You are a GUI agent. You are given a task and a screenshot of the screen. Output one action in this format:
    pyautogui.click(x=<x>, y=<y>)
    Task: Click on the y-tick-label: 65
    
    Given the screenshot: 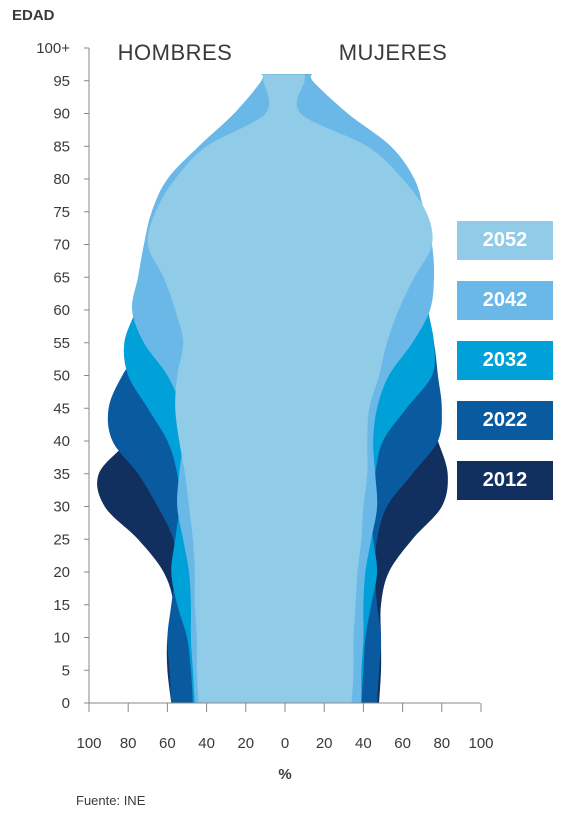 What is the action you would take?
    pyautogui.click(x=61, y=277)
    